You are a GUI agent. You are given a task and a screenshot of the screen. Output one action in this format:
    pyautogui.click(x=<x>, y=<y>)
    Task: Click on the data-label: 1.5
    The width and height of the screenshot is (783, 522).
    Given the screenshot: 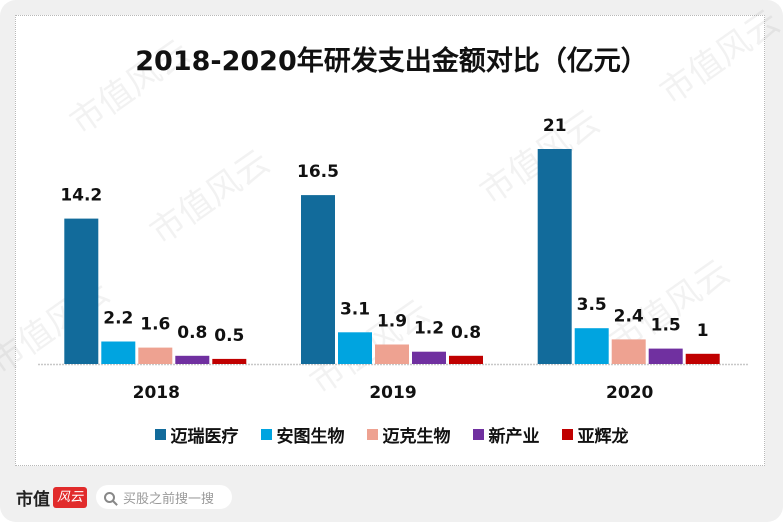 What is the action you would take?
    pyautogui.click(x=666, y=326)
    